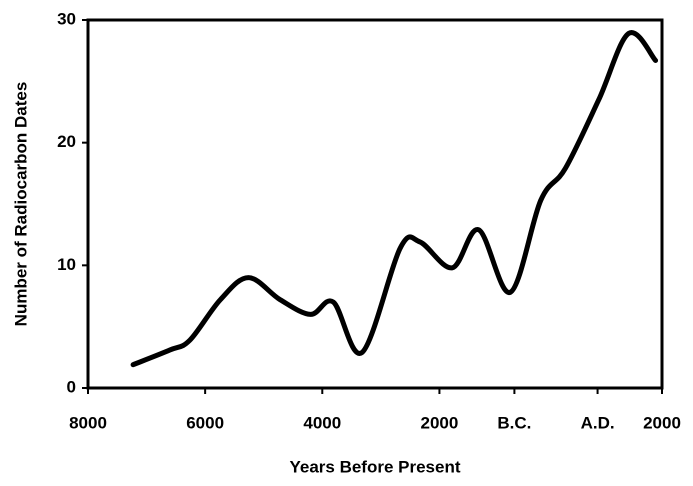 The height and width of the screenshot is (486, 693). What do you see at coordinates (66, 264) in the screenshot?
I see `y-tick-label: 10` at bounding box center [66, 264].